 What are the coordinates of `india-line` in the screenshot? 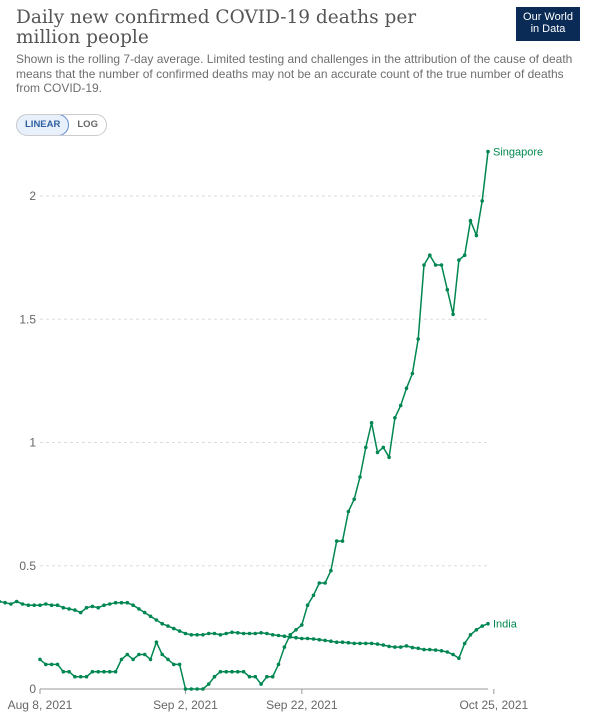 It's located at (244, 630).